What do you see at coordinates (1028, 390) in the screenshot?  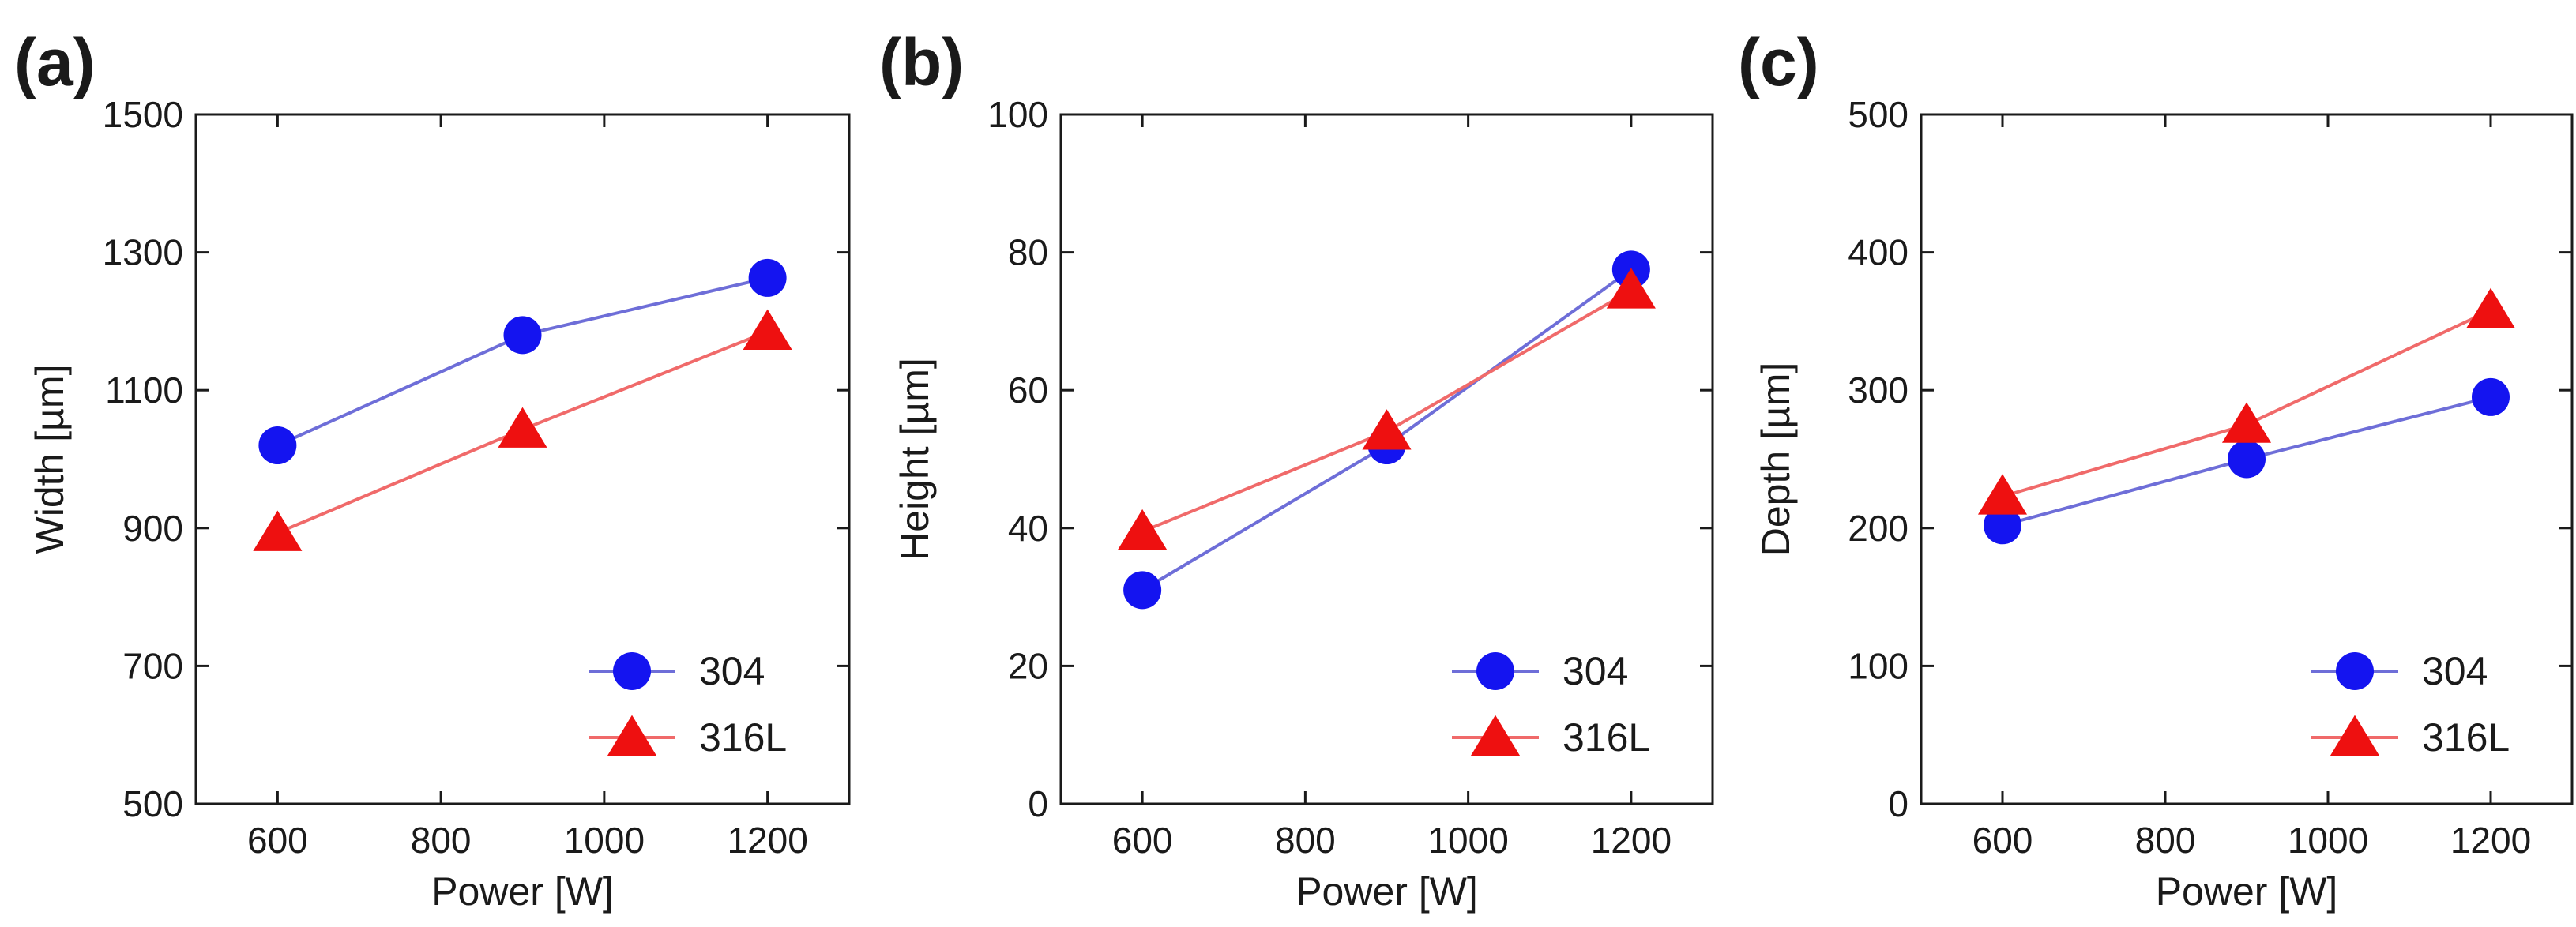 I see `y-tick-label: 60` at bounding box center [1028, 390].